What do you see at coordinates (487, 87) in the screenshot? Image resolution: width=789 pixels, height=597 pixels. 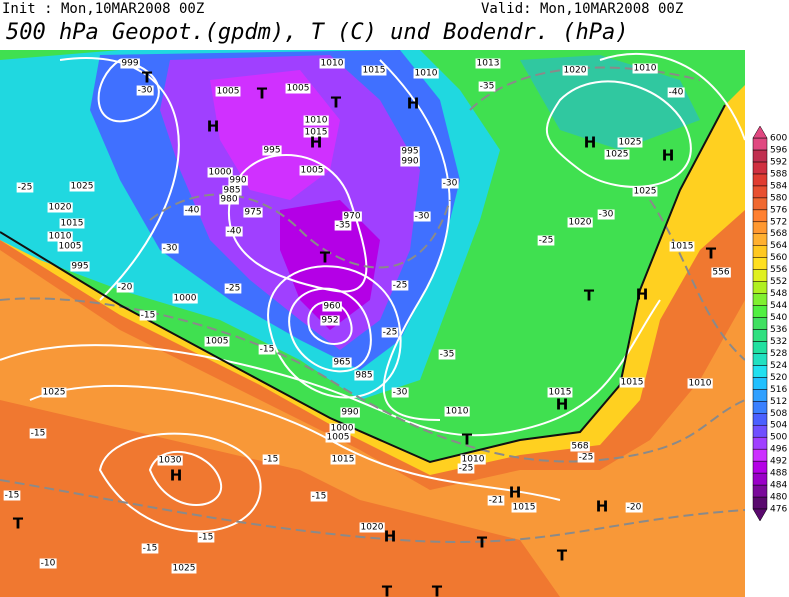 I see `contour-label: -35` at bounding box center [487, 87].